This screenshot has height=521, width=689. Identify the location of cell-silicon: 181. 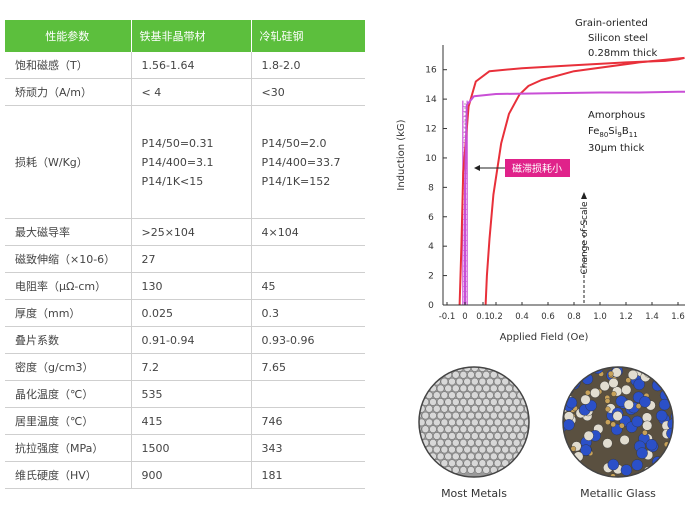
(308, 475).